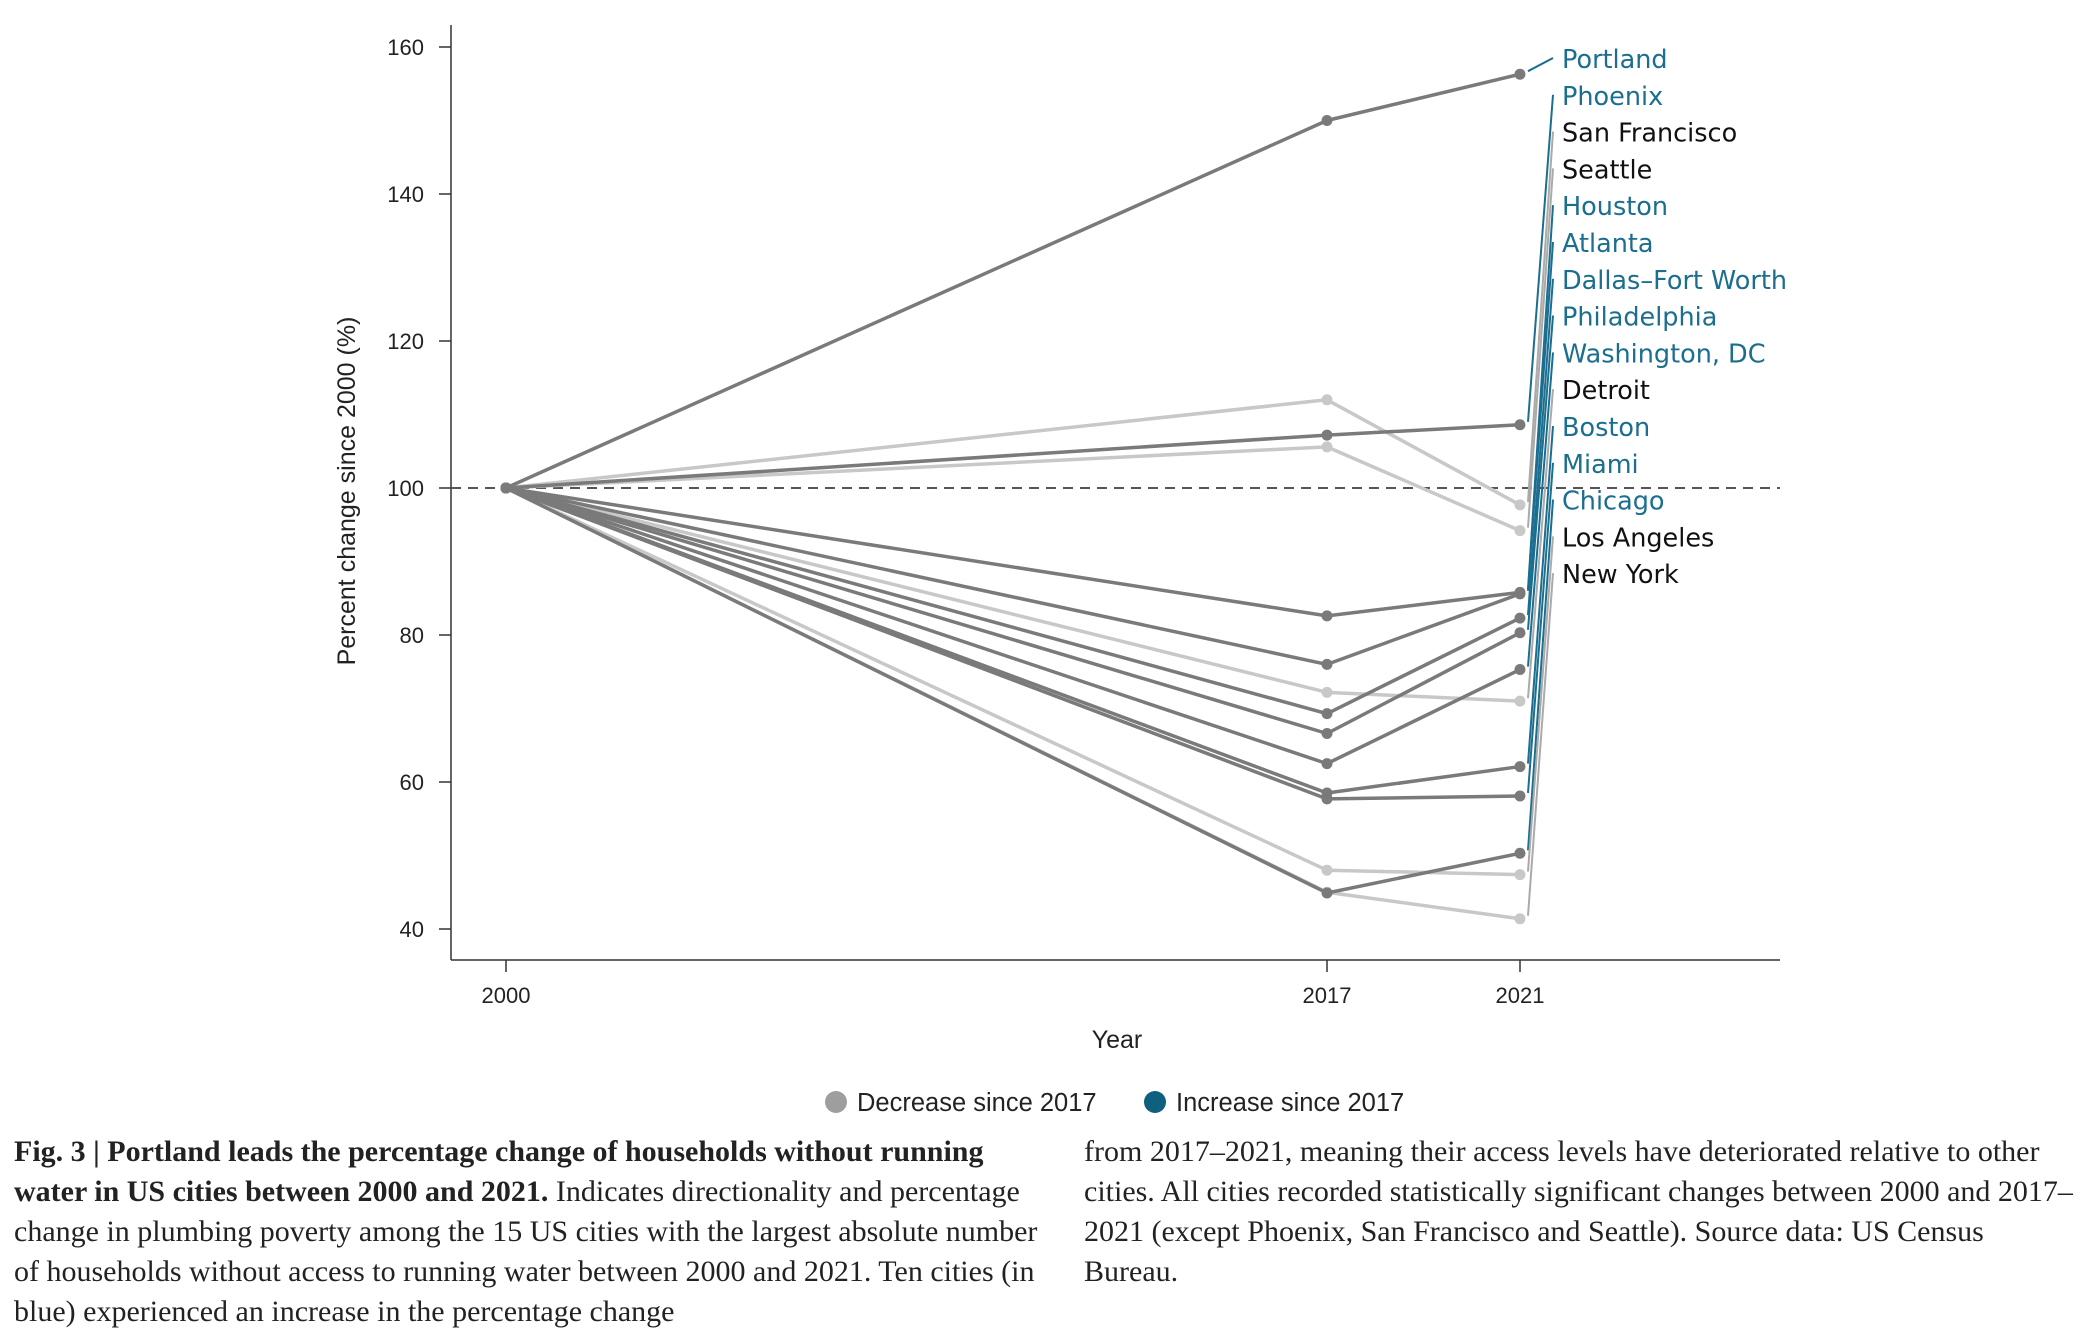  I want to click on legend-decrease-label: Decrease since 2017, so click(977, 1103).